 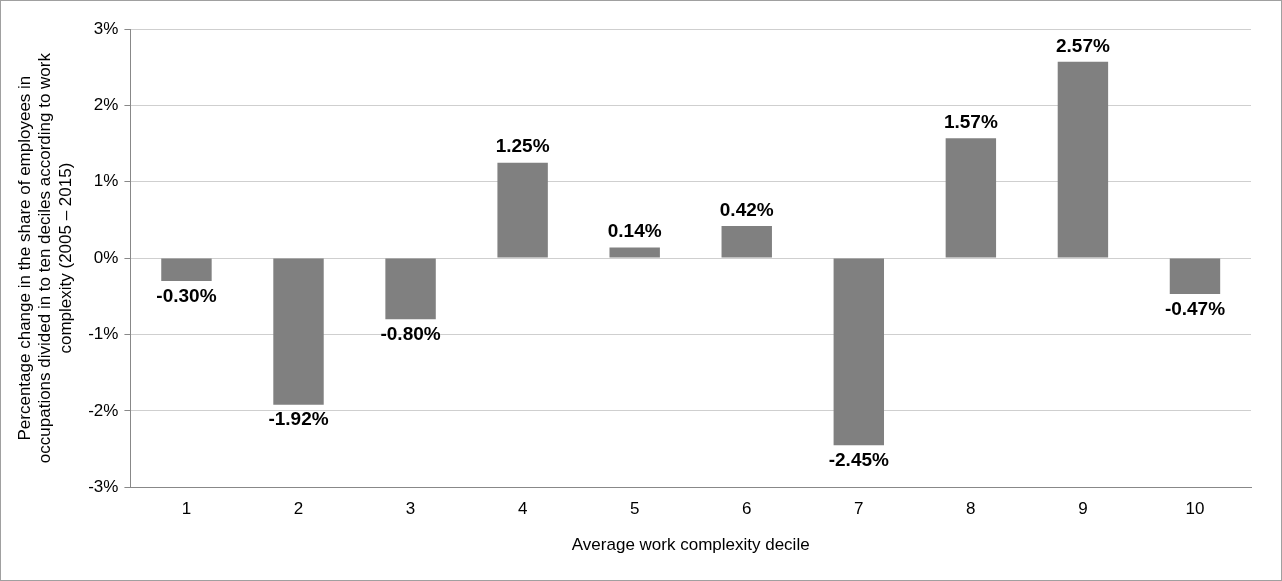 What do you see at coordinates (747, 509) in the screenshot?
I see `x-tick-label: 6` at bounding box center [747, 509].